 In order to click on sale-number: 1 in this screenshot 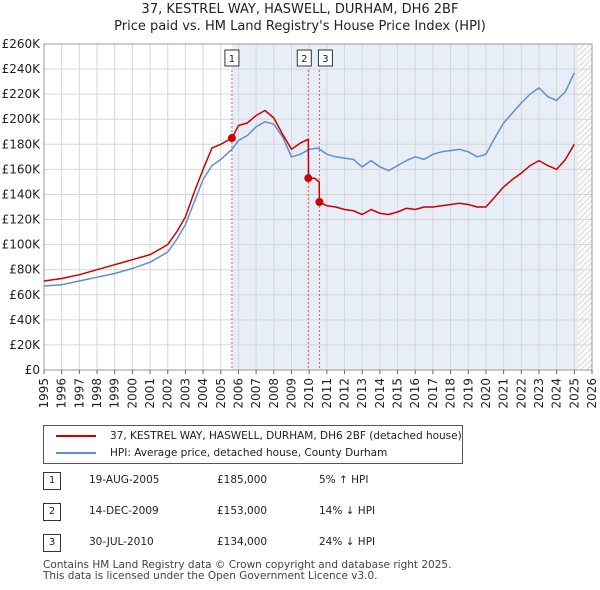, I will do `click(52, 481)`.